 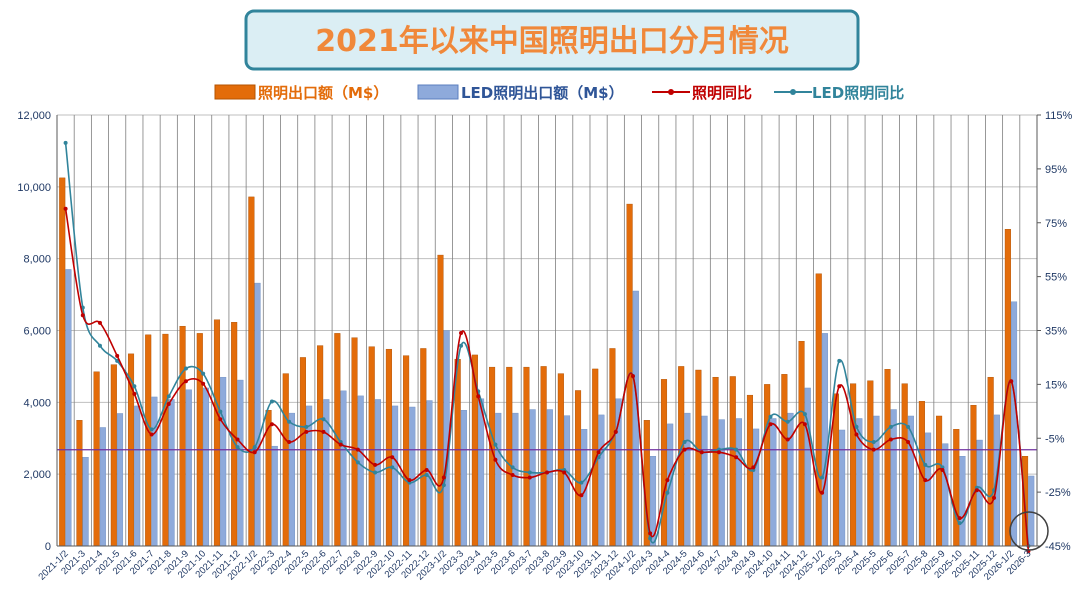 I want to click on chart-title-box: 2021年以来中国照明出口分月情况, so click(x=552, y=40).